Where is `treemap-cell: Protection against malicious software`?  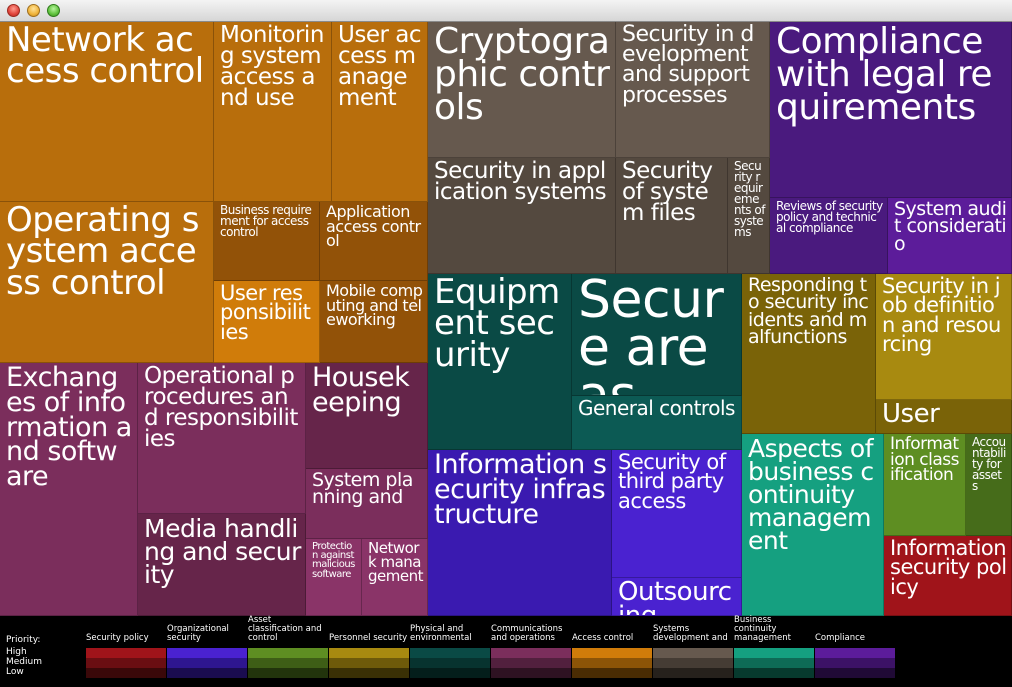
treemap-cell: Protection against malicious software is located at coordinates (334, 577).